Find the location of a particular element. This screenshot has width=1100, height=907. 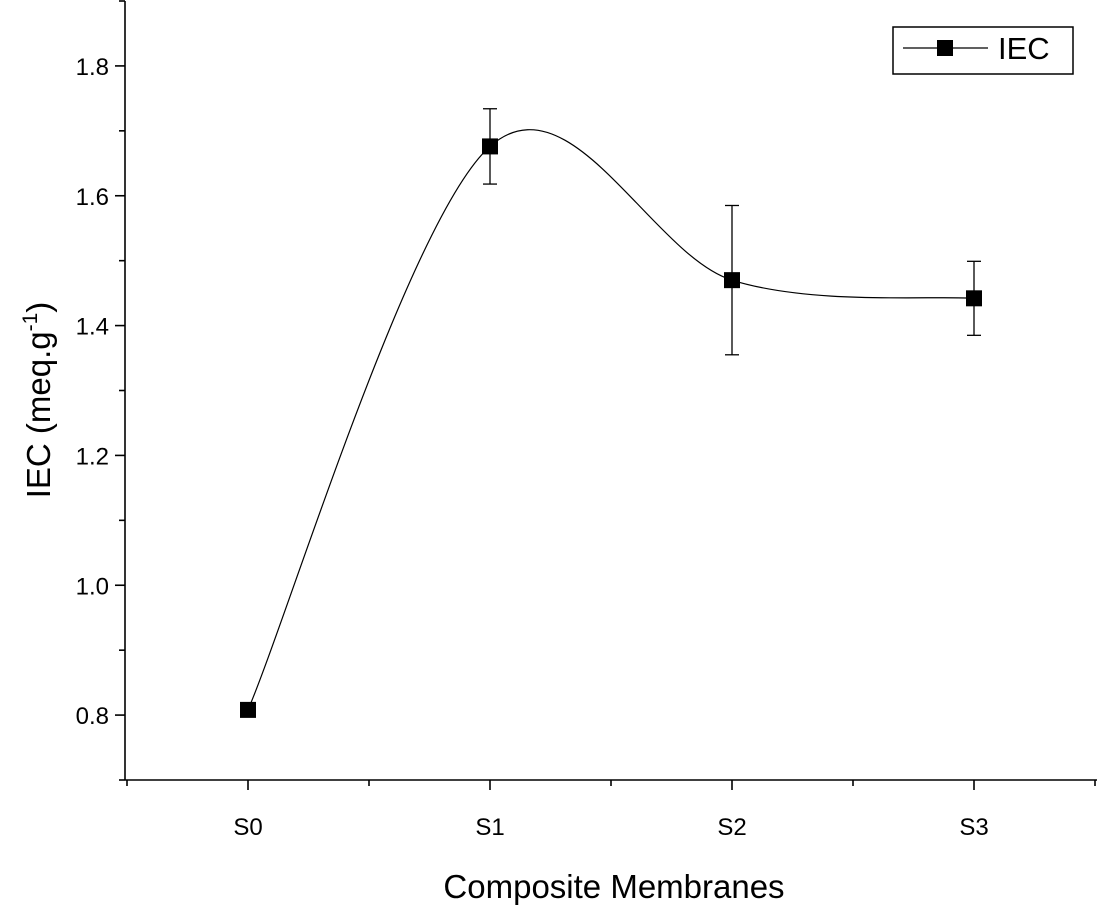

data-point-s1 is located at coordinates (490, 146).